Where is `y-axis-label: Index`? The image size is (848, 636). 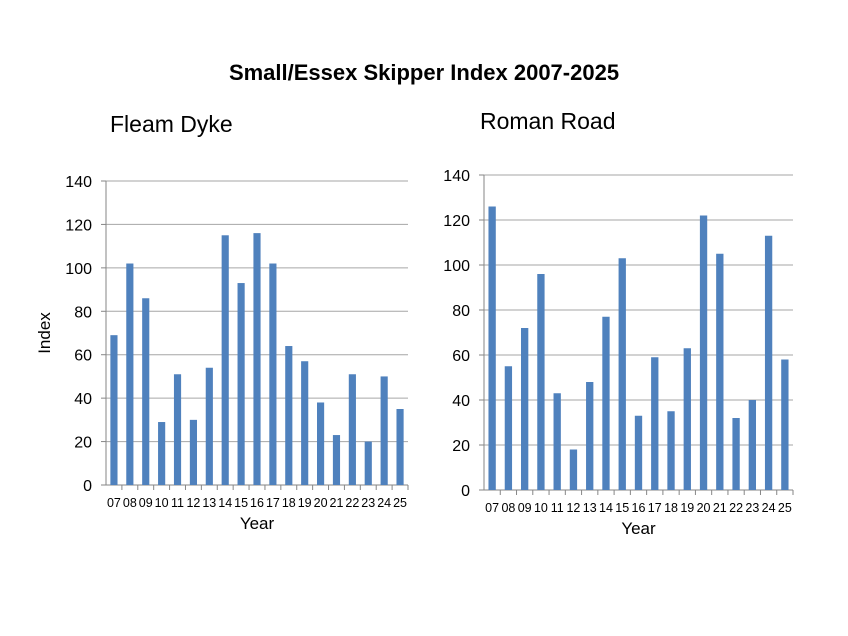 y-axis-label: Index is located at coordinates (44, 333).